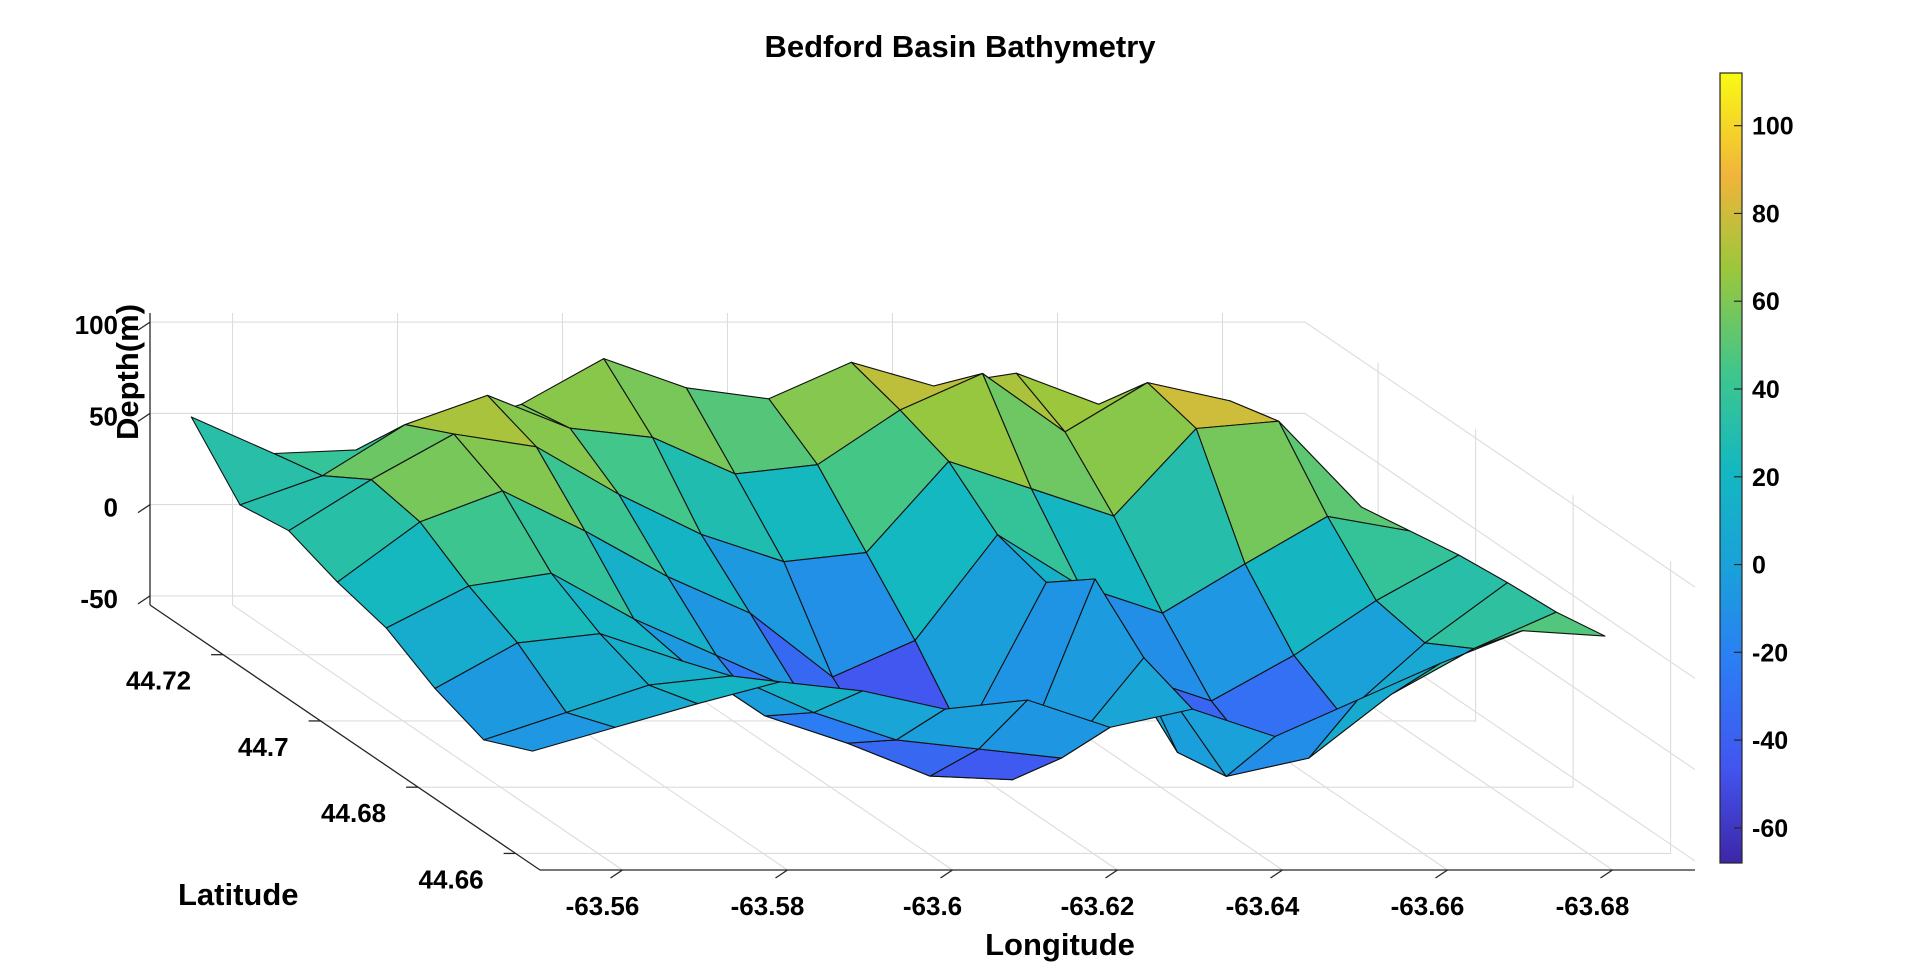 Image resolution: width=1920 pixels, height=963 pixels. What do you see at coordinates (1263, 906) in the screenshot?
I see `x-tick-label: -63.64` at bounding box center [1263, 906].